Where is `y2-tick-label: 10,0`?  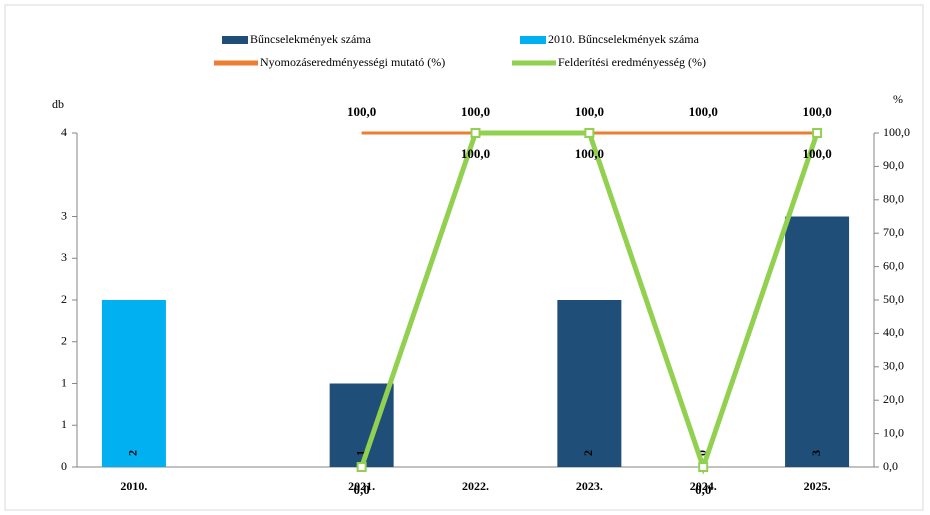 y2-tick-label: 10,0 is located at coordinates (893, 432).